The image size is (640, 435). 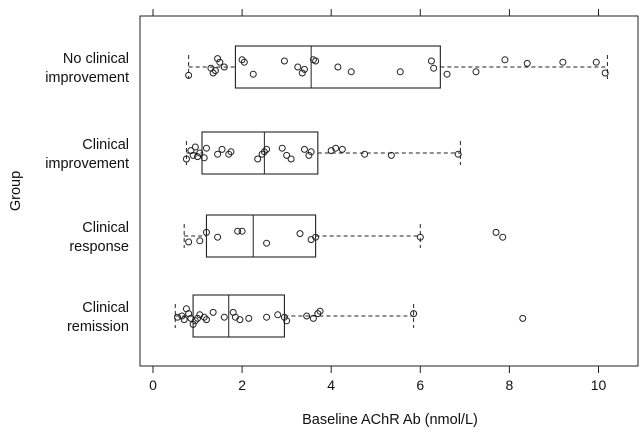 I want to click on x-tick-label: 0, so click(x=153, y=385).